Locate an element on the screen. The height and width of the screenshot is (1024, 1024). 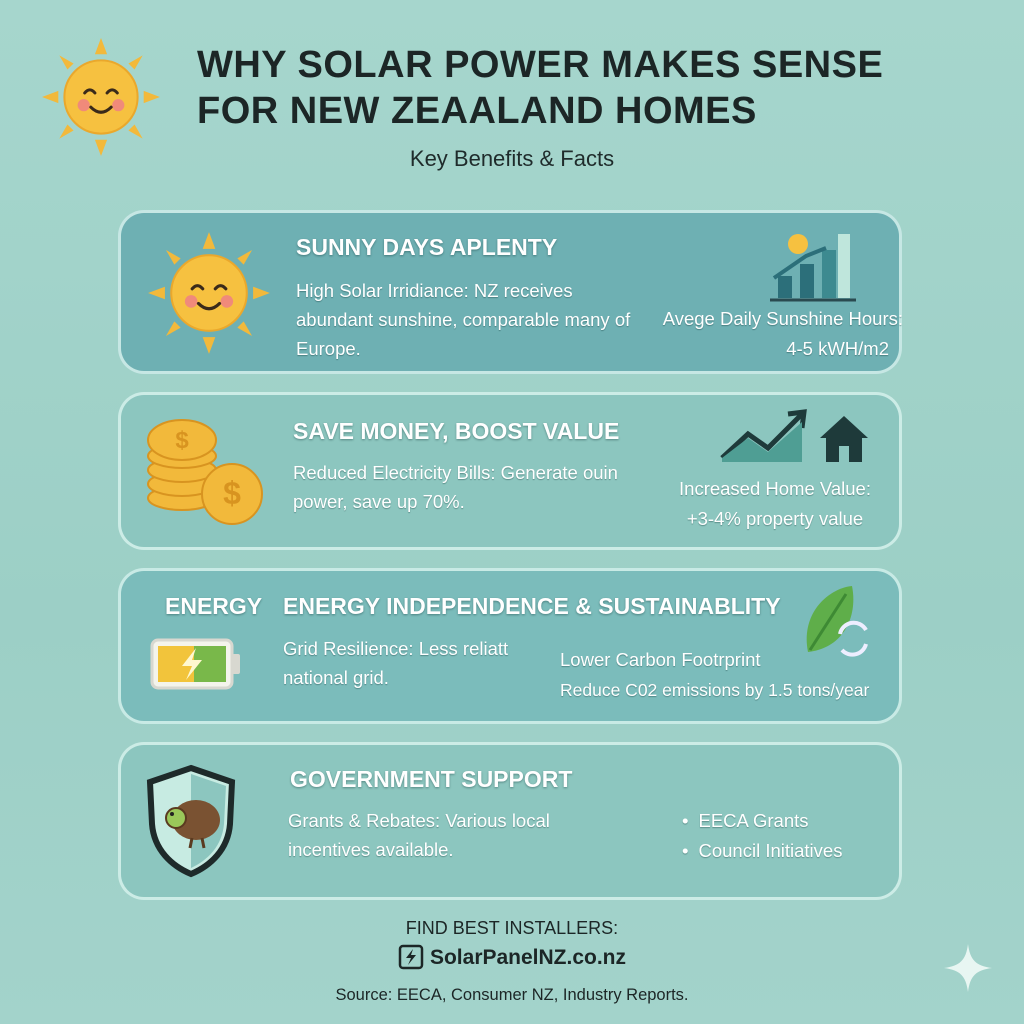
bullet: Council Initiatives is located at coordinates (762, 851).